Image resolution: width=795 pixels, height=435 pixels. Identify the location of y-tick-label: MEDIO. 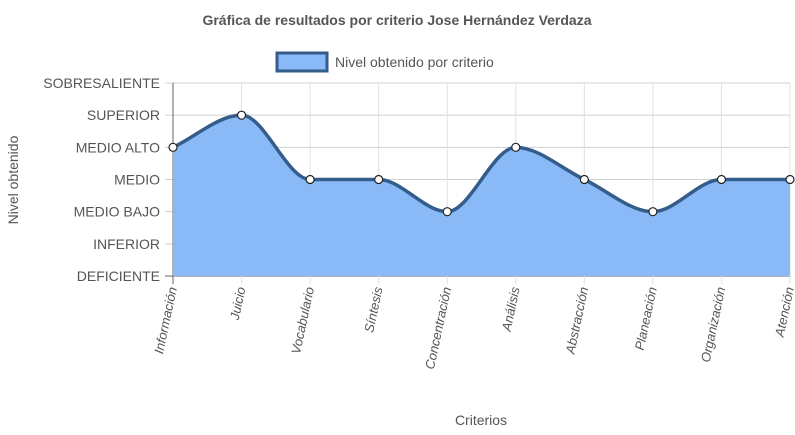
(137, 180).